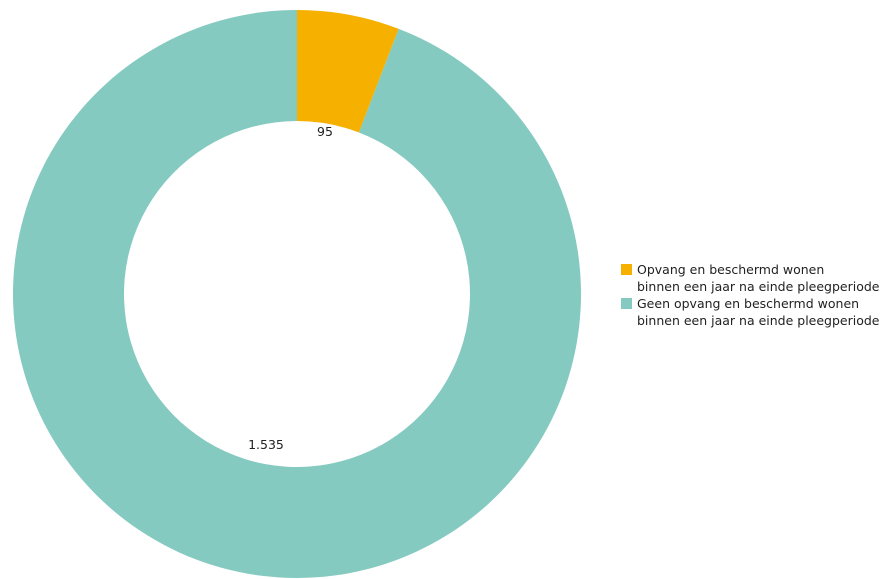  What do you see at coordinates (348, 71) in the screenshot?
I see `slice-opvang` at bounding box center [348, 71].